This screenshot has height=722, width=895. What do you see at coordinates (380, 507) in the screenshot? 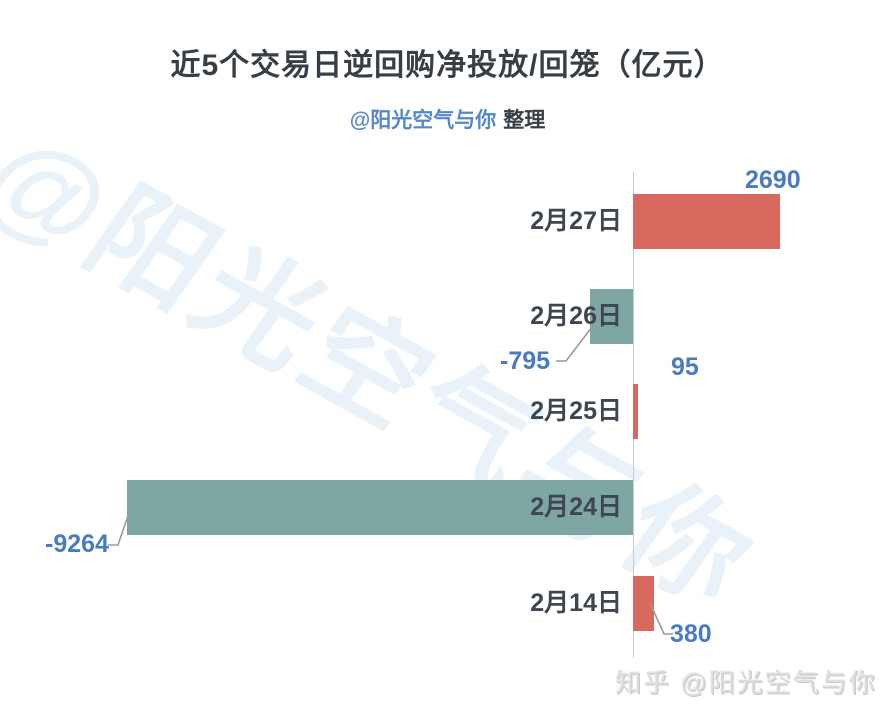
I see `bar-feb24` at bounding box center [380, 507].